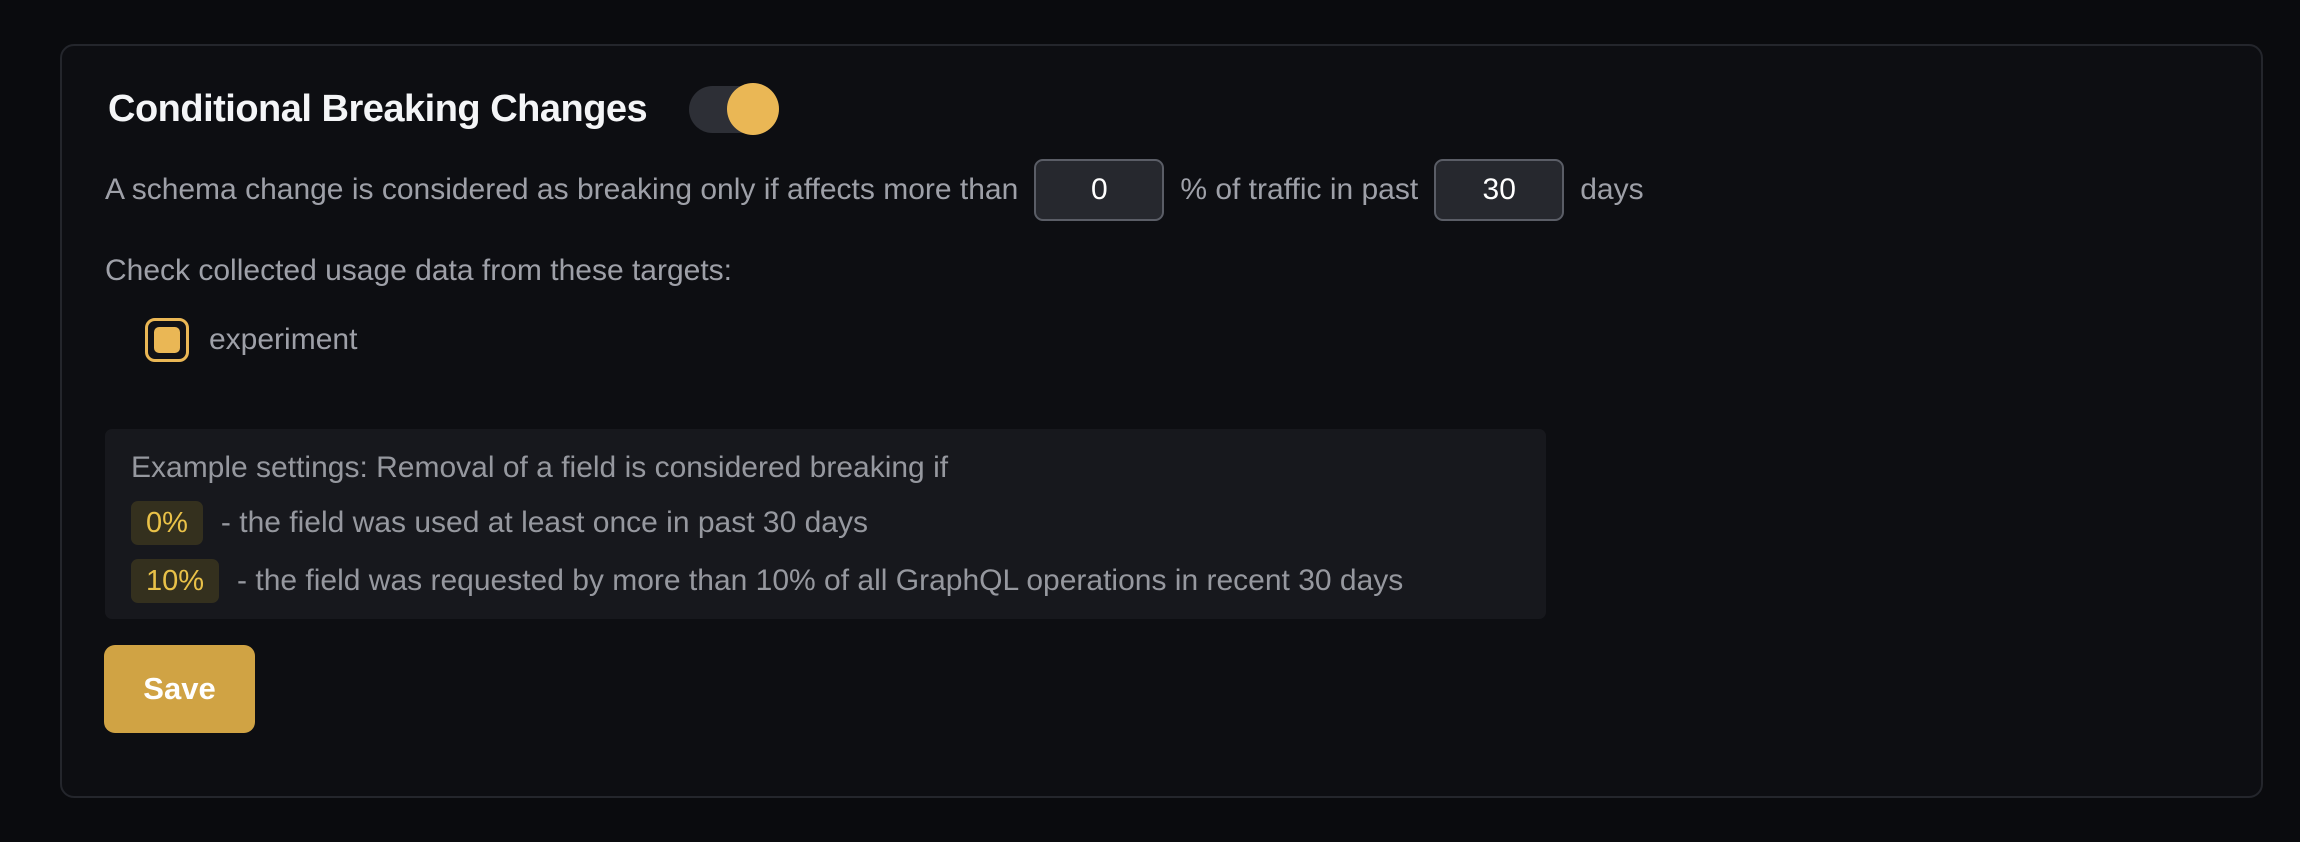 This screenshot has width=2300, height=842. What do you see at coordinates (378, 109) in the screenshot?
I see `page-title: Conditional Breaking Changes` at bounding box center [378, 109].